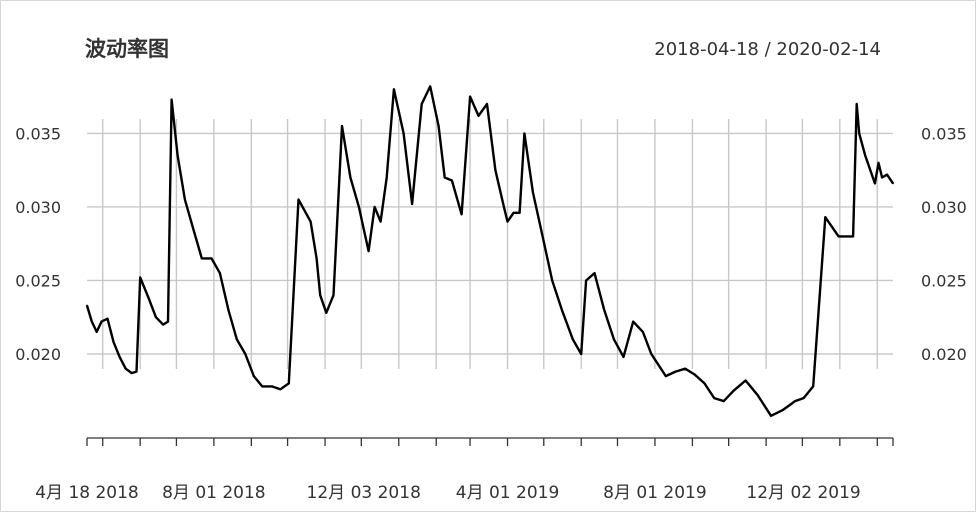 This screenshot has width=976, height=513. I want to click on y-tick-label-left: 0.030, so click(38, 207).